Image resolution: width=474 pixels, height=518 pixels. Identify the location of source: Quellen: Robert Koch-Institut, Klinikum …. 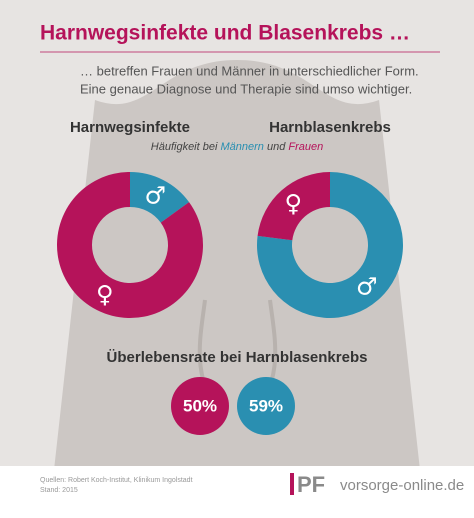
(116, 480).